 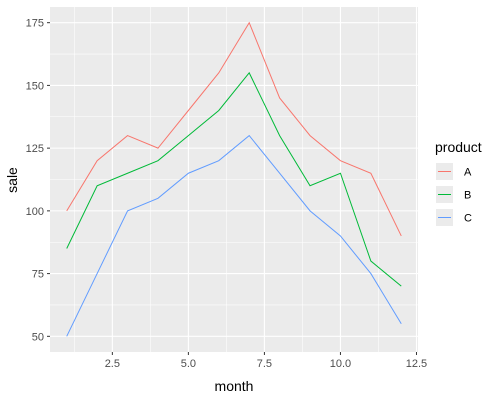 I want to click on legend: product ABC, so click(x=458, y=182).